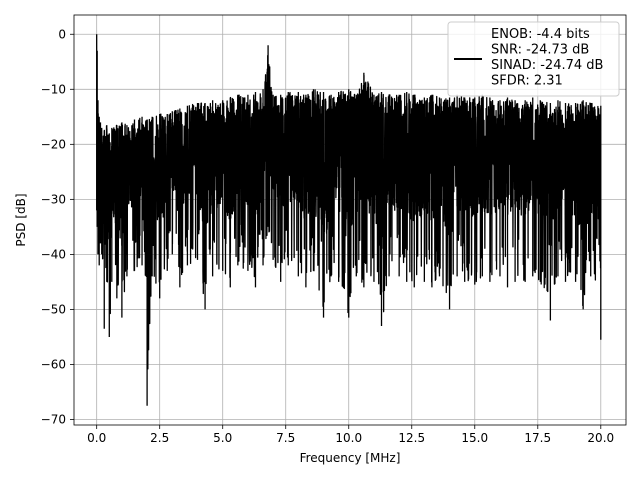 This screenshot has width=640, height=480. I want to click on legend-label-line: ENOB: -4.4 bits, so click(540, 34).